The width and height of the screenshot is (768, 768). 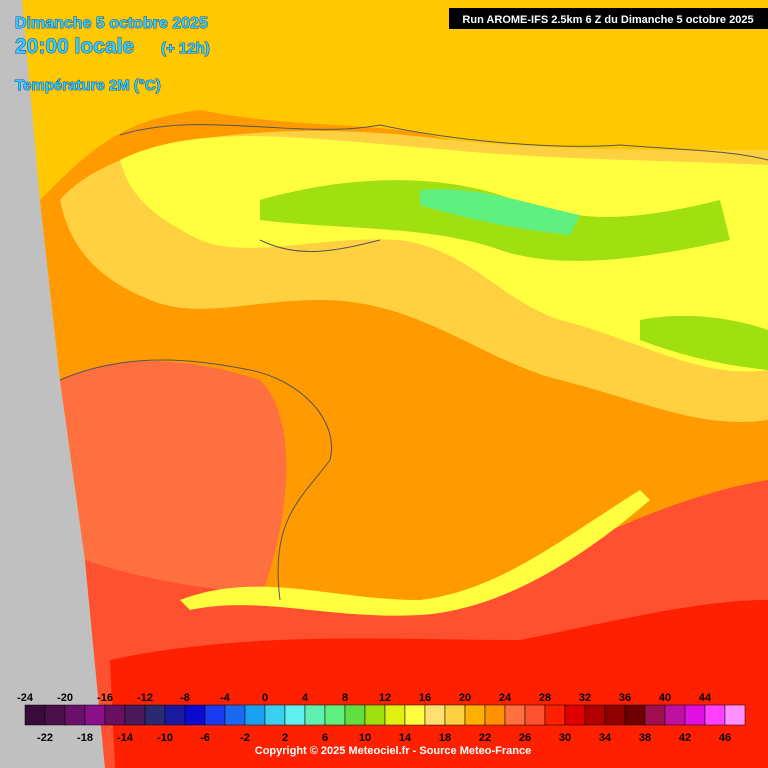 What do you see at coordinates (704, 342) in the screenshot?
I see `east-mountains` at bounding box center [704, 342].